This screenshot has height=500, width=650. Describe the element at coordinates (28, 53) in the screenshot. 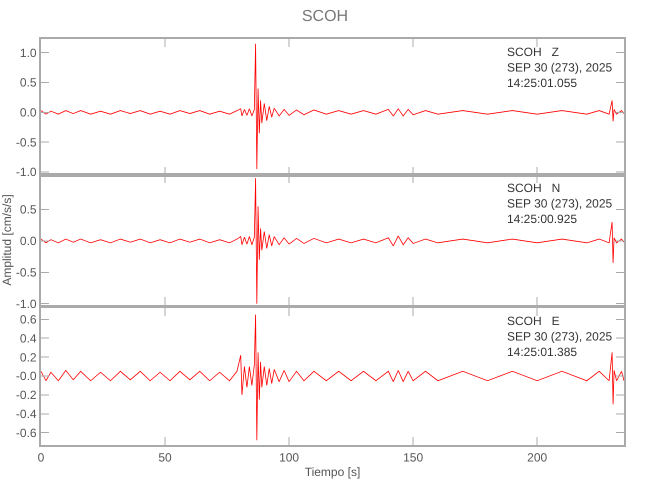

I see `y-tick-label: 1.0` at that location.